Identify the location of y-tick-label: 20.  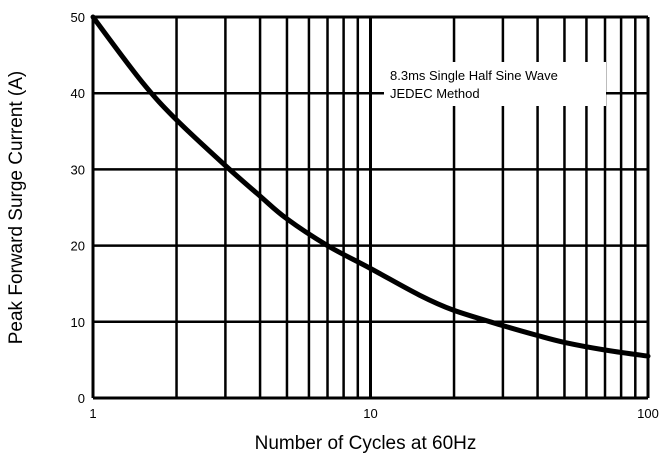
(78, 246).